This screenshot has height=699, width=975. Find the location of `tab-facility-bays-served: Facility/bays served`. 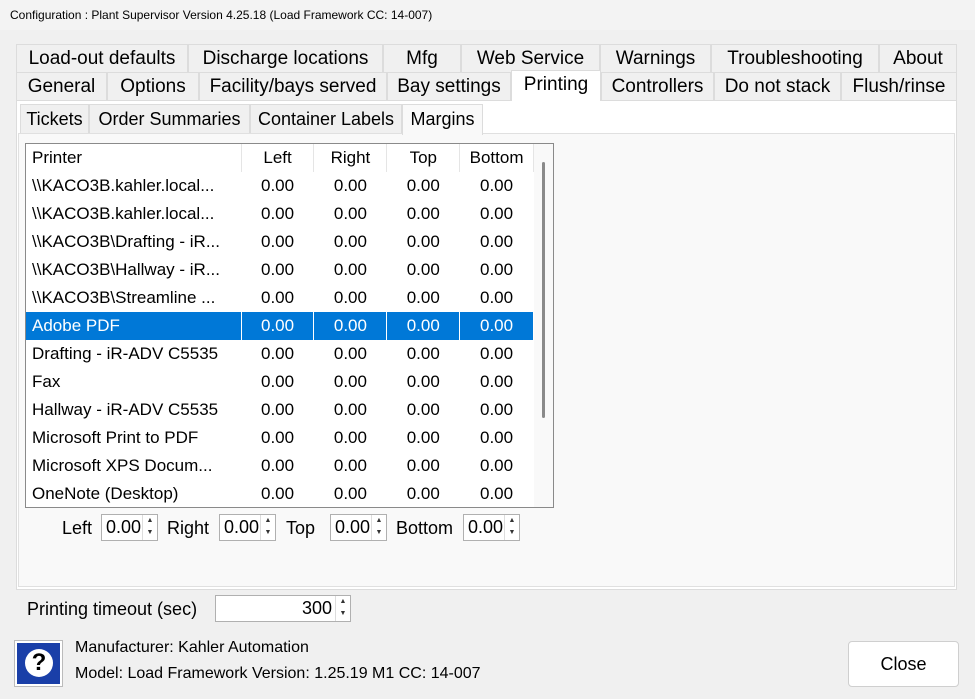

tab-facility-bays-served: Facility/bays served is located at coordinates (293, 86).